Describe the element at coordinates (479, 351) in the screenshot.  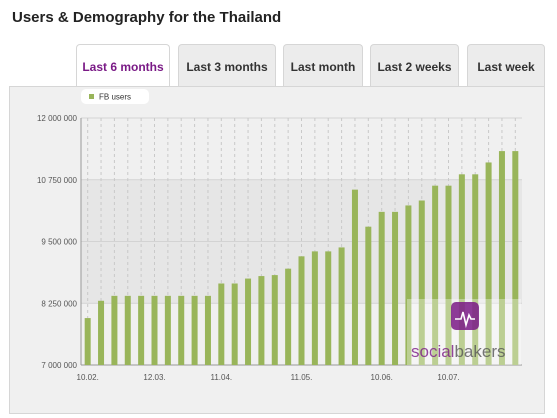
I see `watermark-text-bakers: bakers` at that location.